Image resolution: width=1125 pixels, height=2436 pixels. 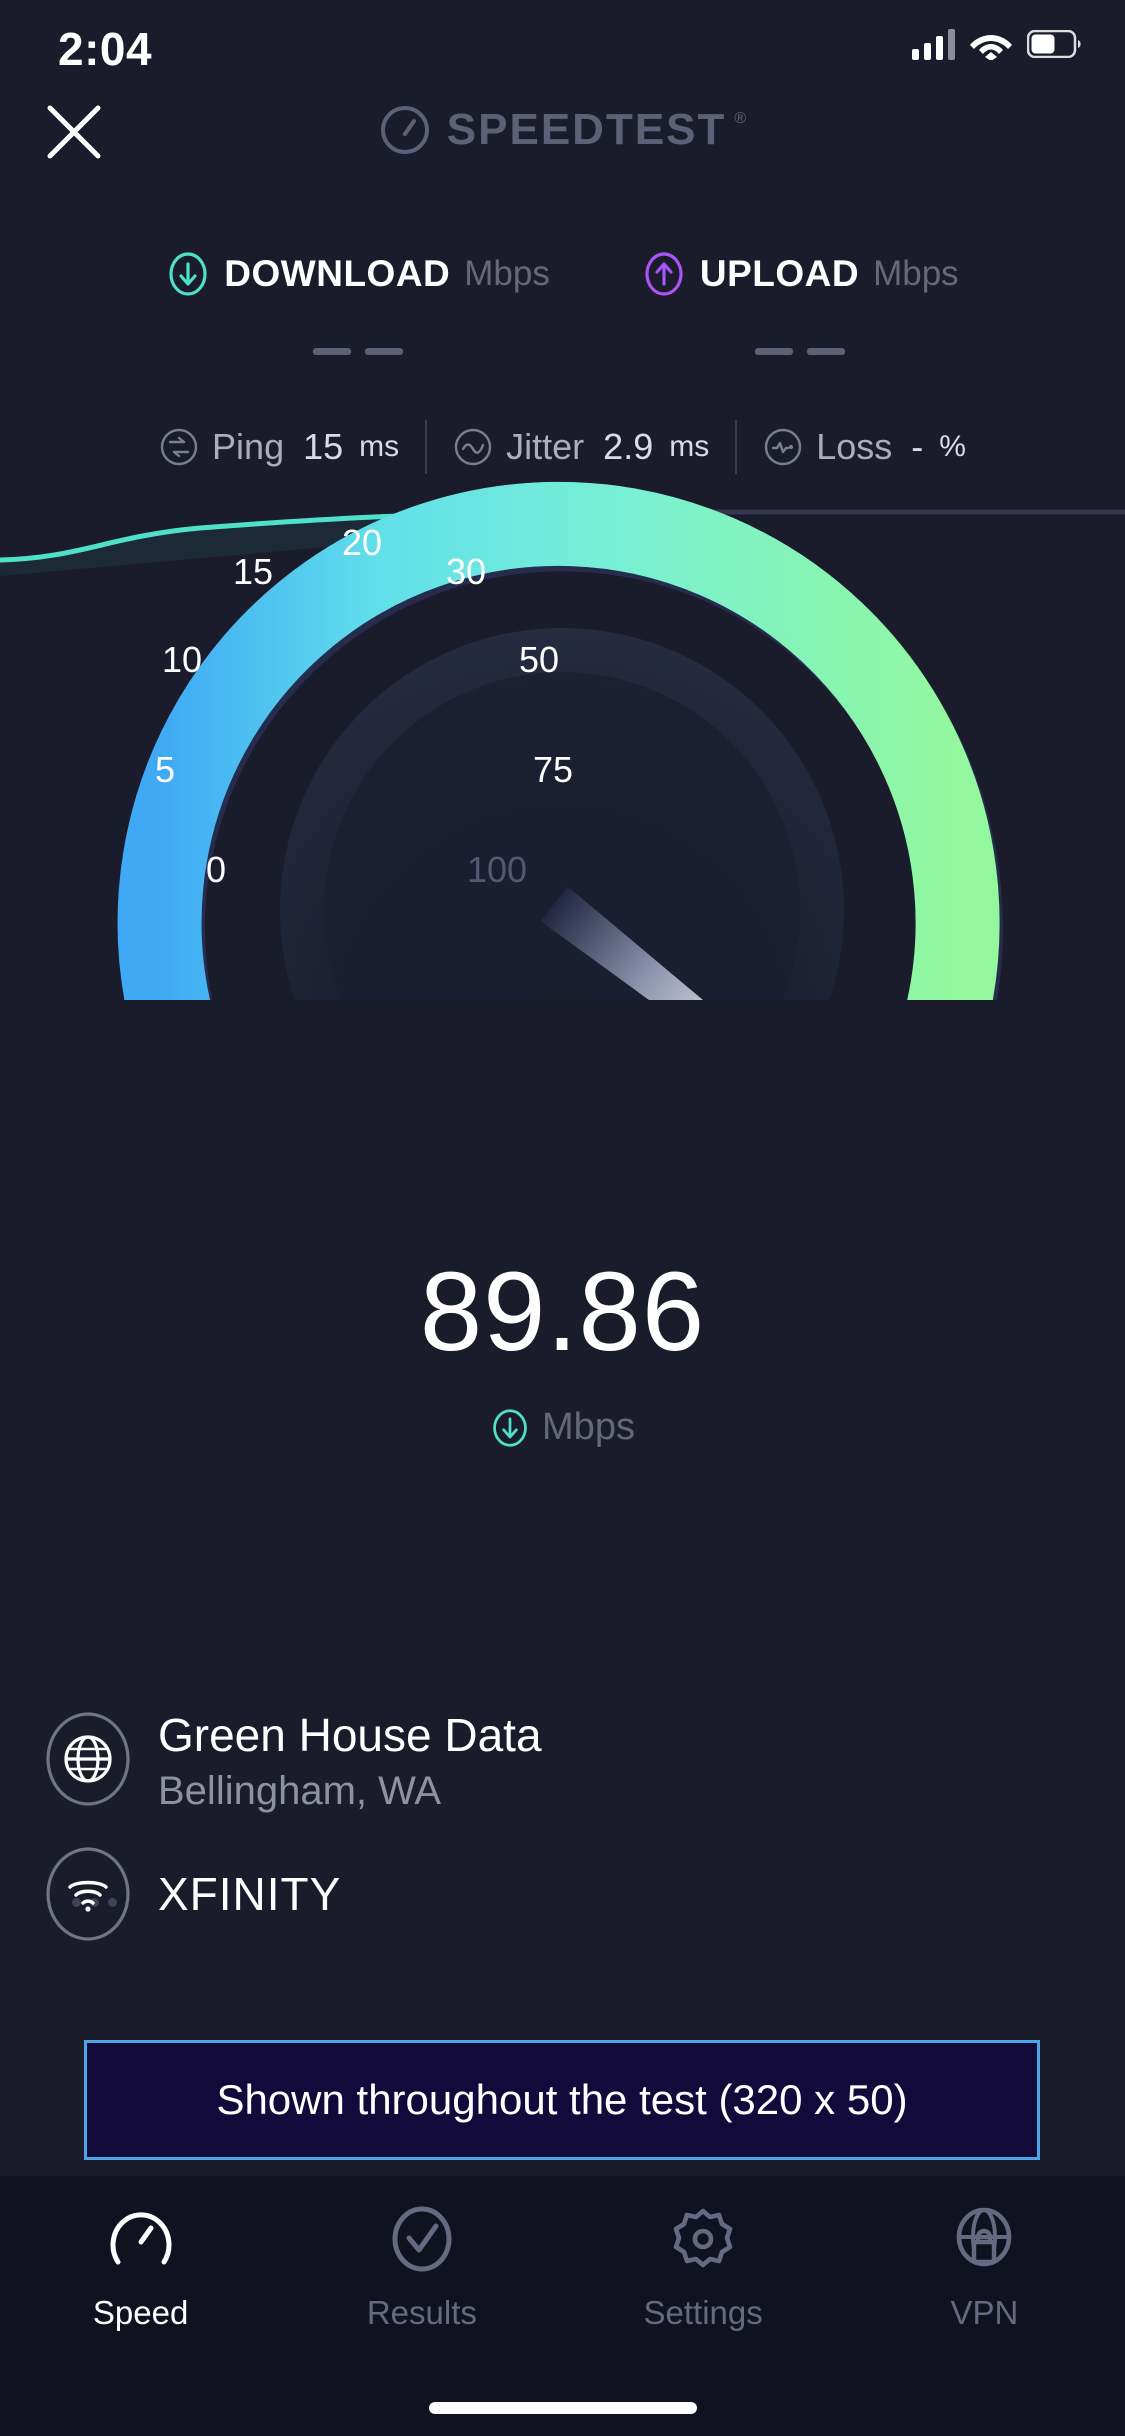 I want to click on loss-icon, so click(x=783, y=447).